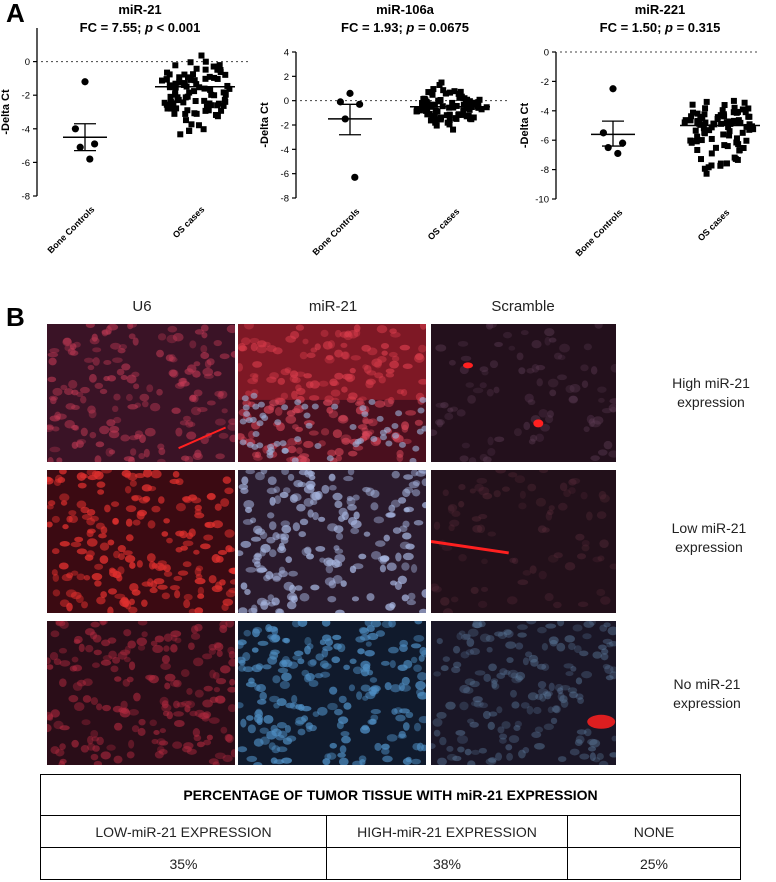 This screenshot has height=882, width=776. I want to click on row-label-none-line1: No miR-21, so click(707, 684).